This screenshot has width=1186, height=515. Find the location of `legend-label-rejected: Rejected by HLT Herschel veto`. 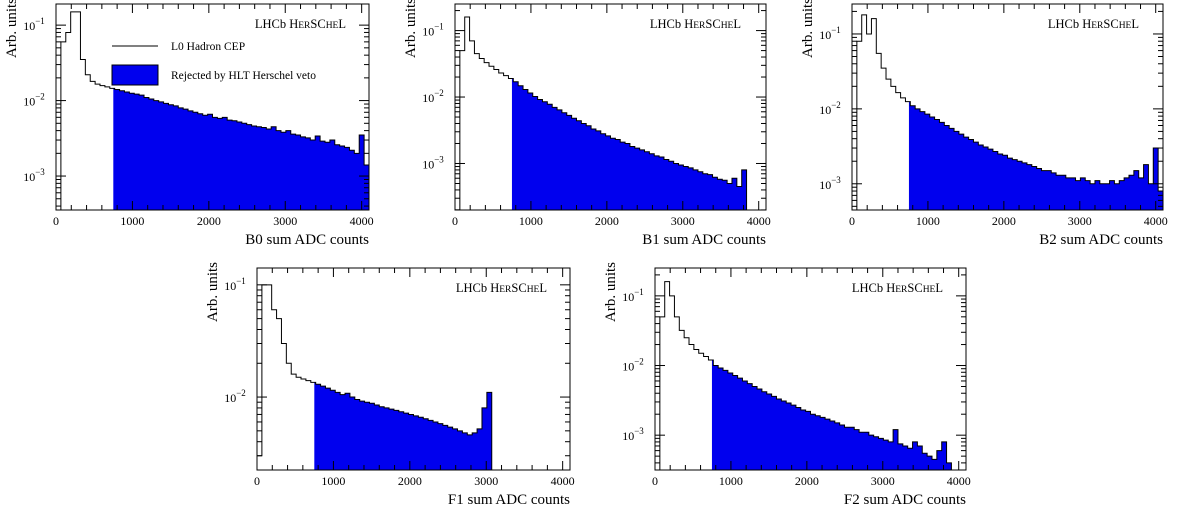

legend-label-rejected: Rejected by HLT Herschel veto is located at coordinates (243, 76).